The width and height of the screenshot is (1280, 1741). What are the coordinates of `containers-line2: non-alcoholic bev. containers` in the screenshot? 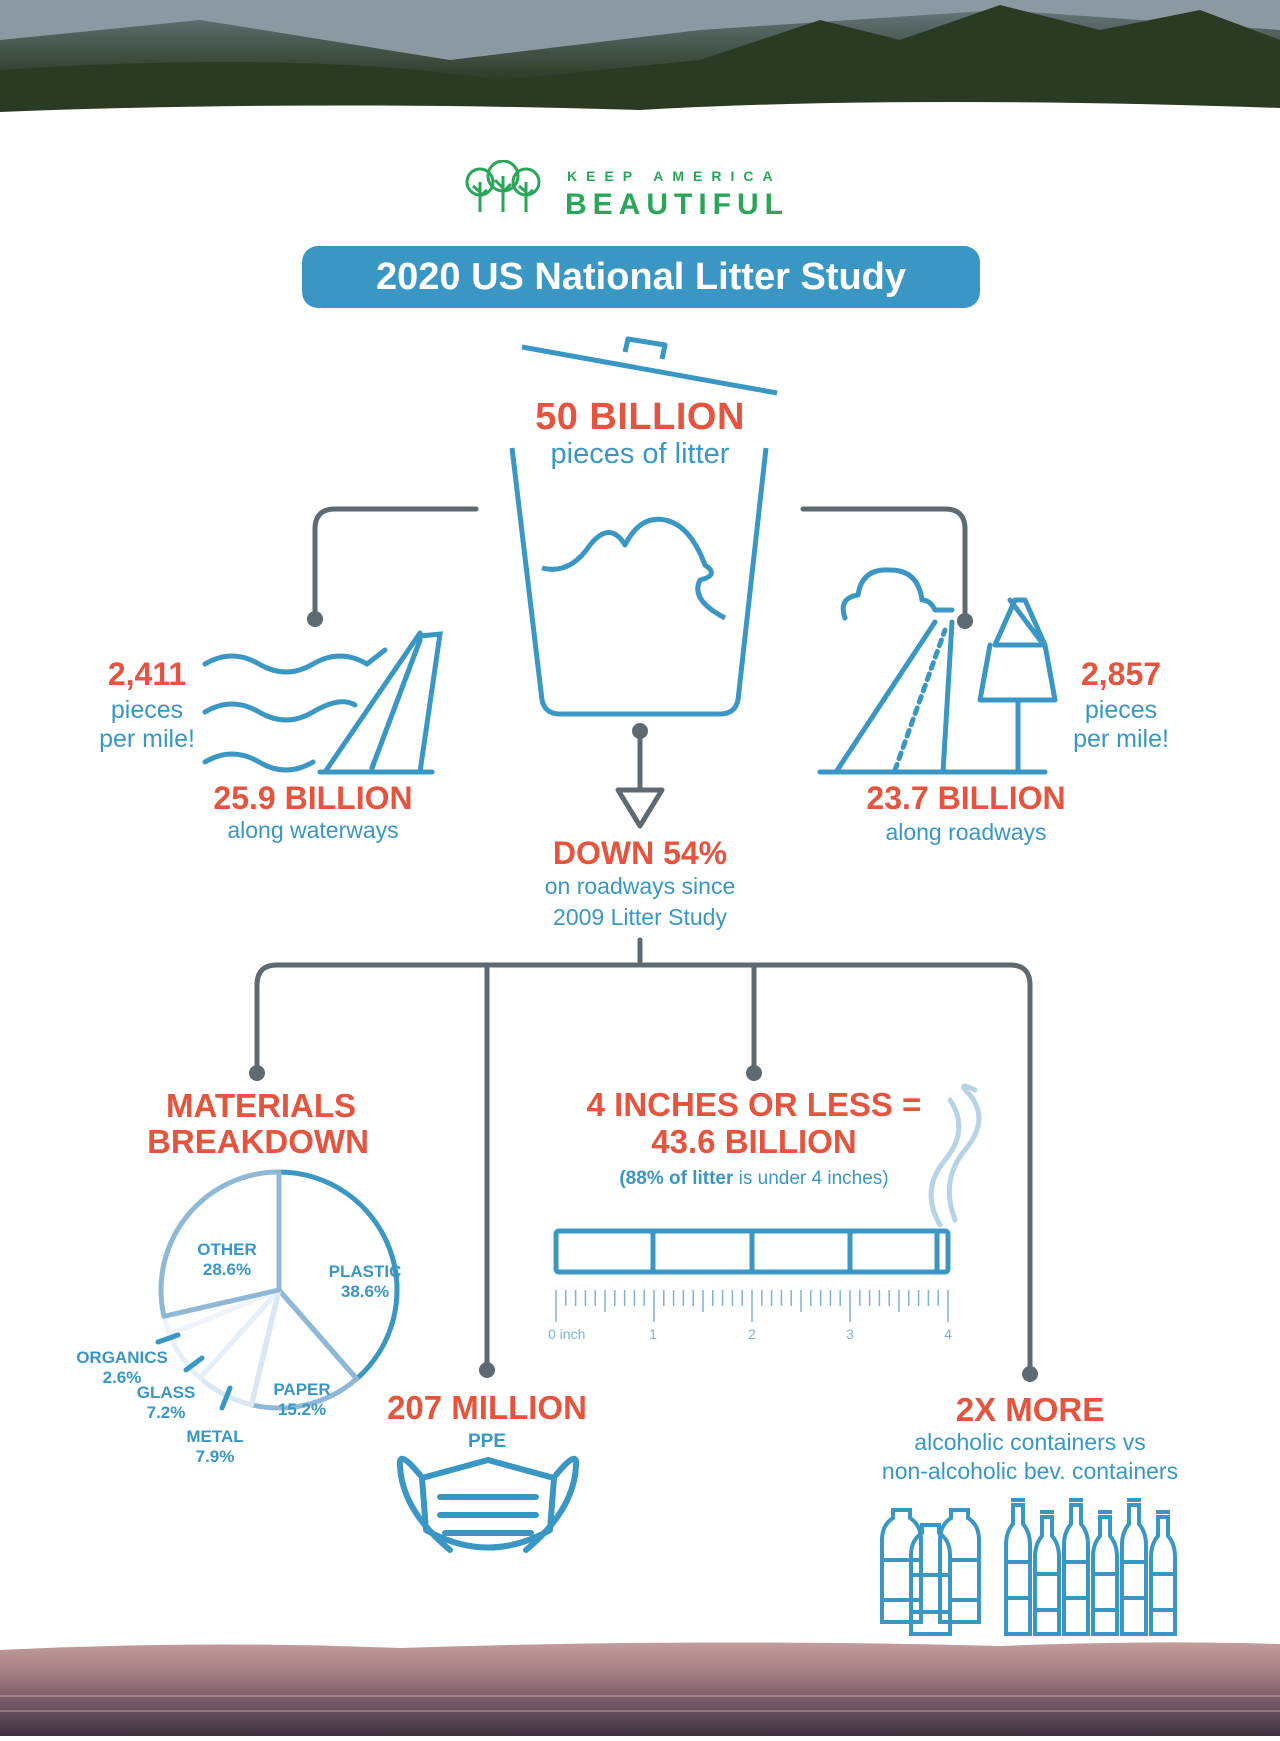 It's located at (1030, 1471).